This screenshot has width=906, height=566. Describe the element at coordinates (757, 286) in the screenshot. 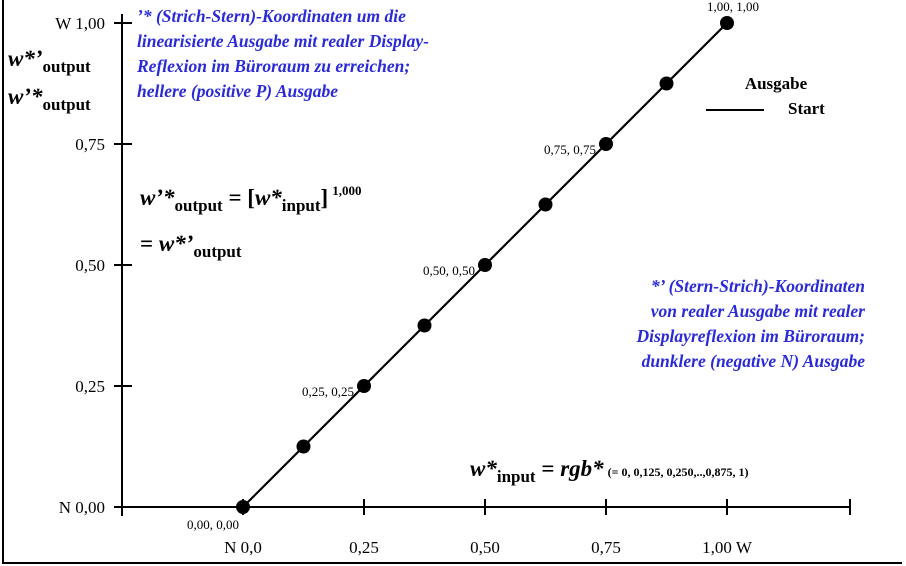

I see `annotation-right-line: *’ (Stern-Strich)-Koordinaten` at that location.